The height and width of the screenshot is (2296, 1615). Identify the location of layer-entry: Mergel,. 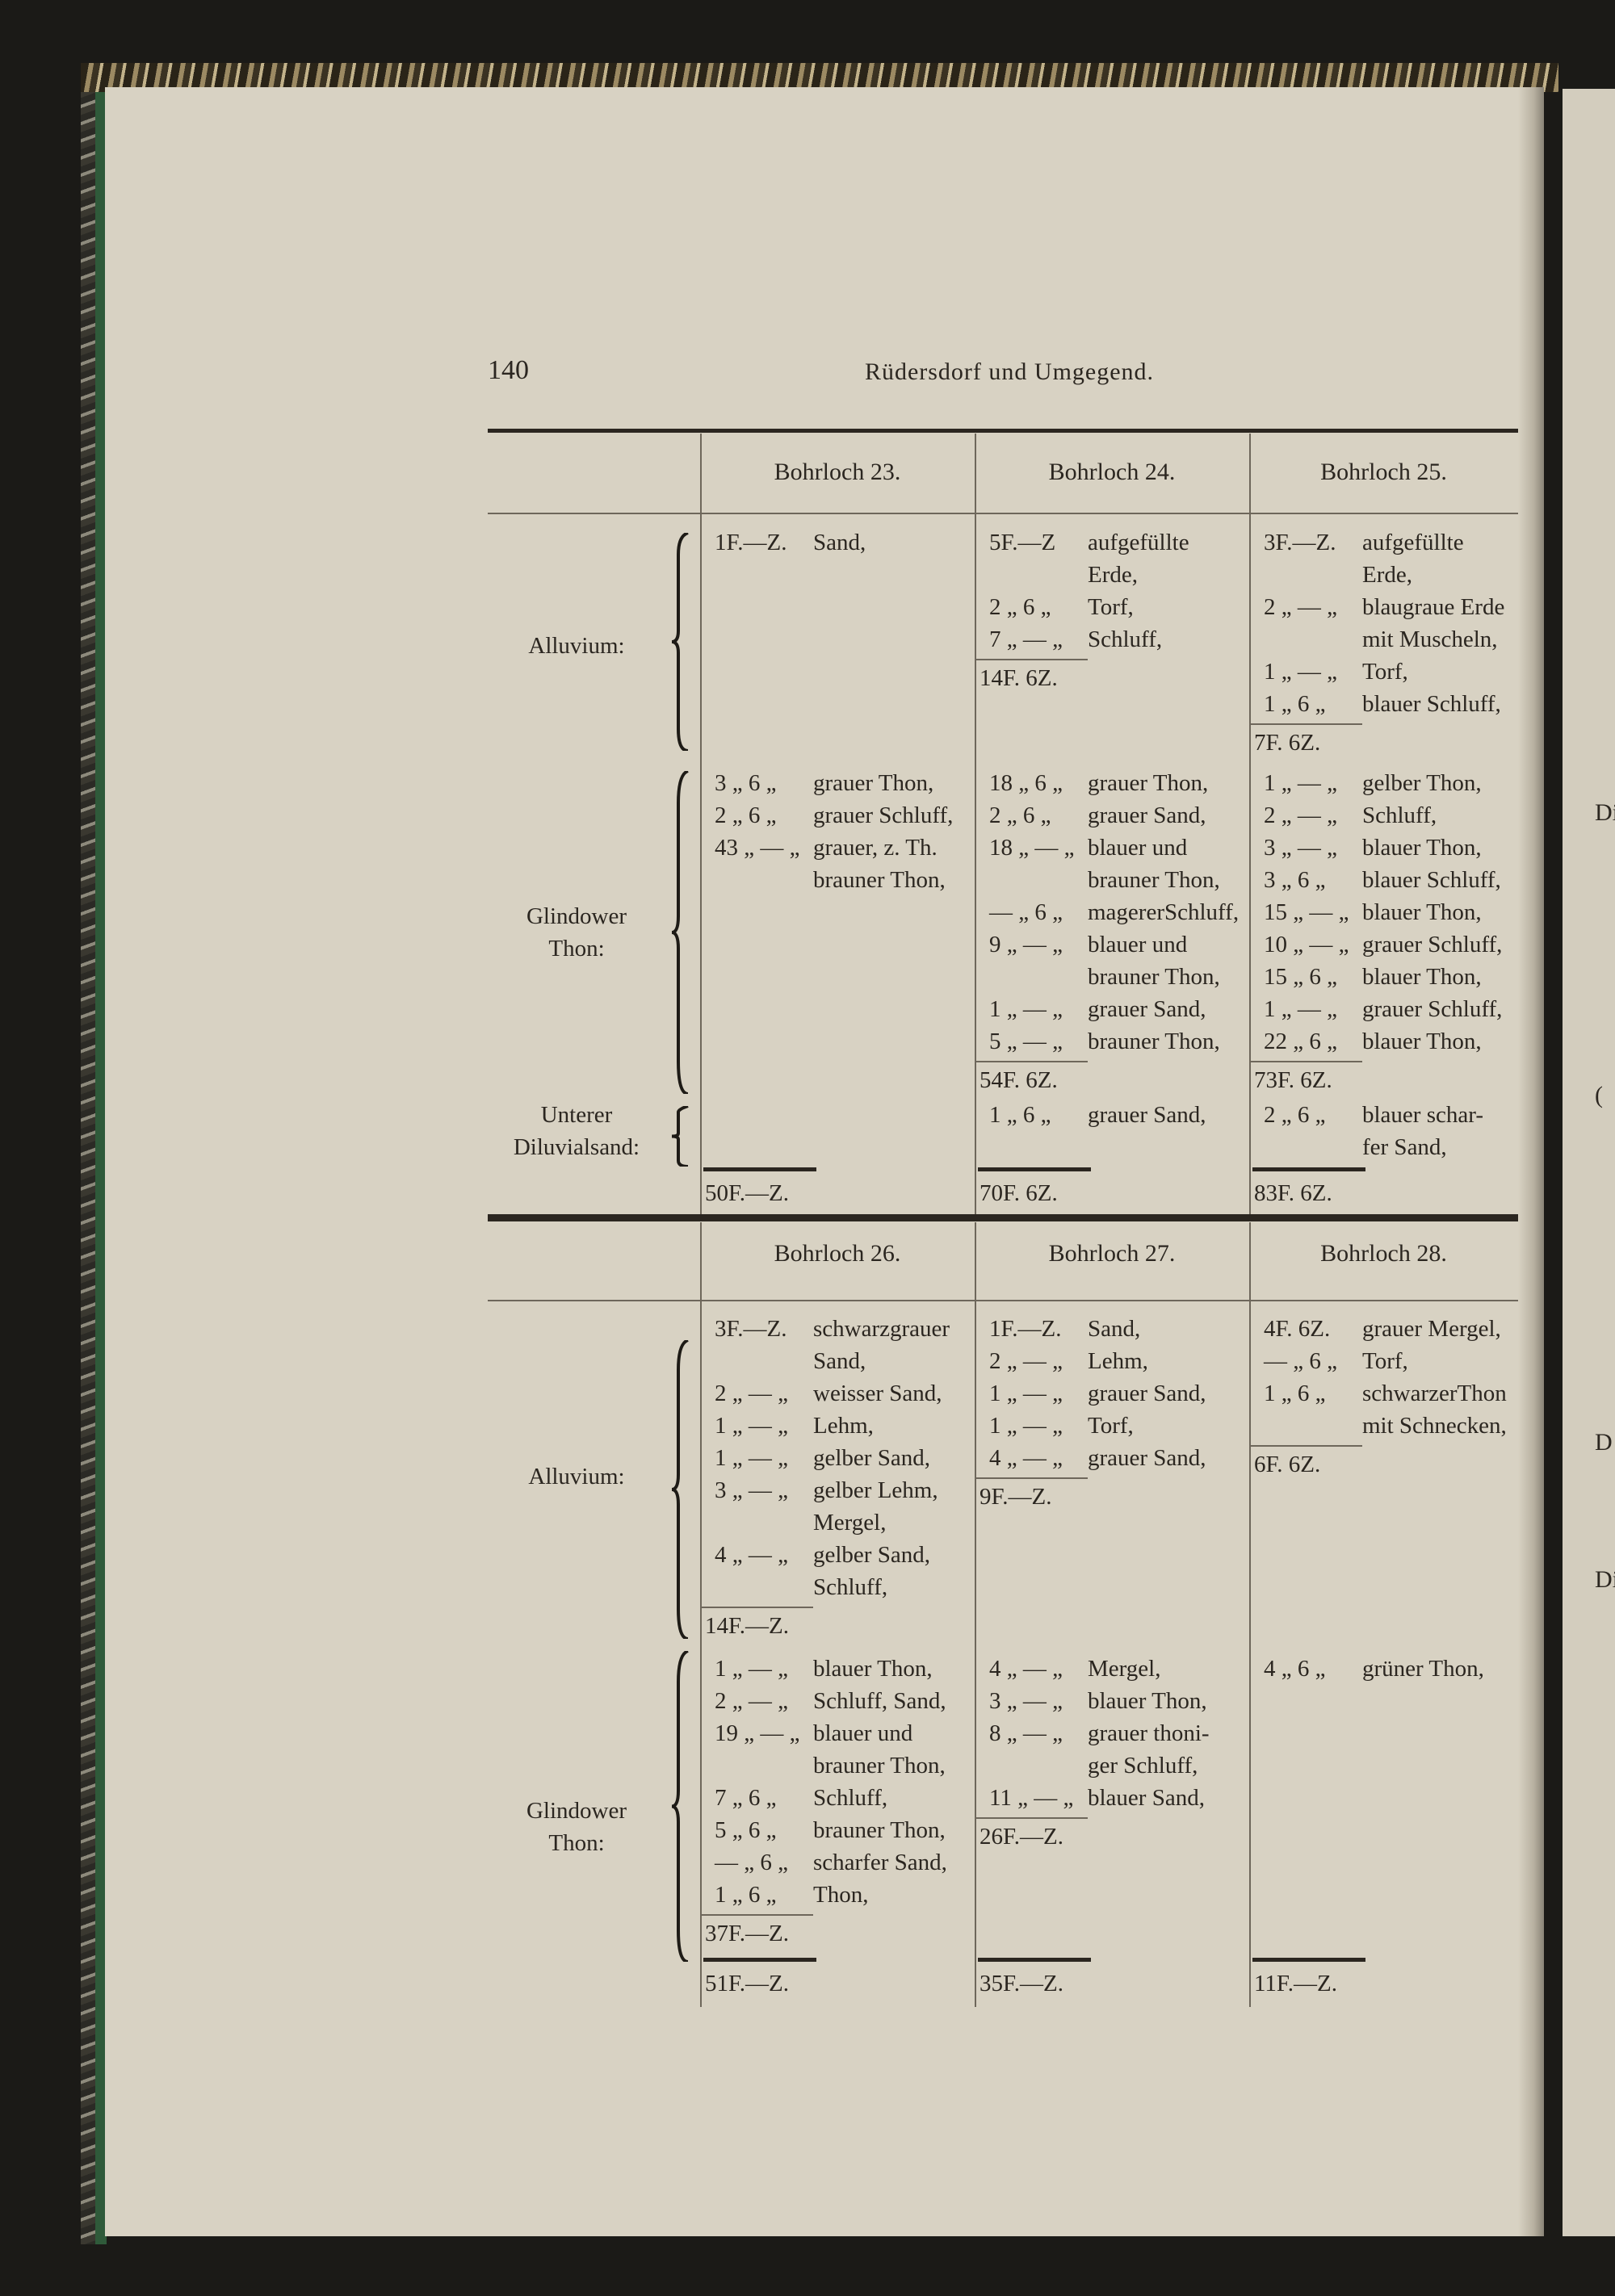
(835, 1522).